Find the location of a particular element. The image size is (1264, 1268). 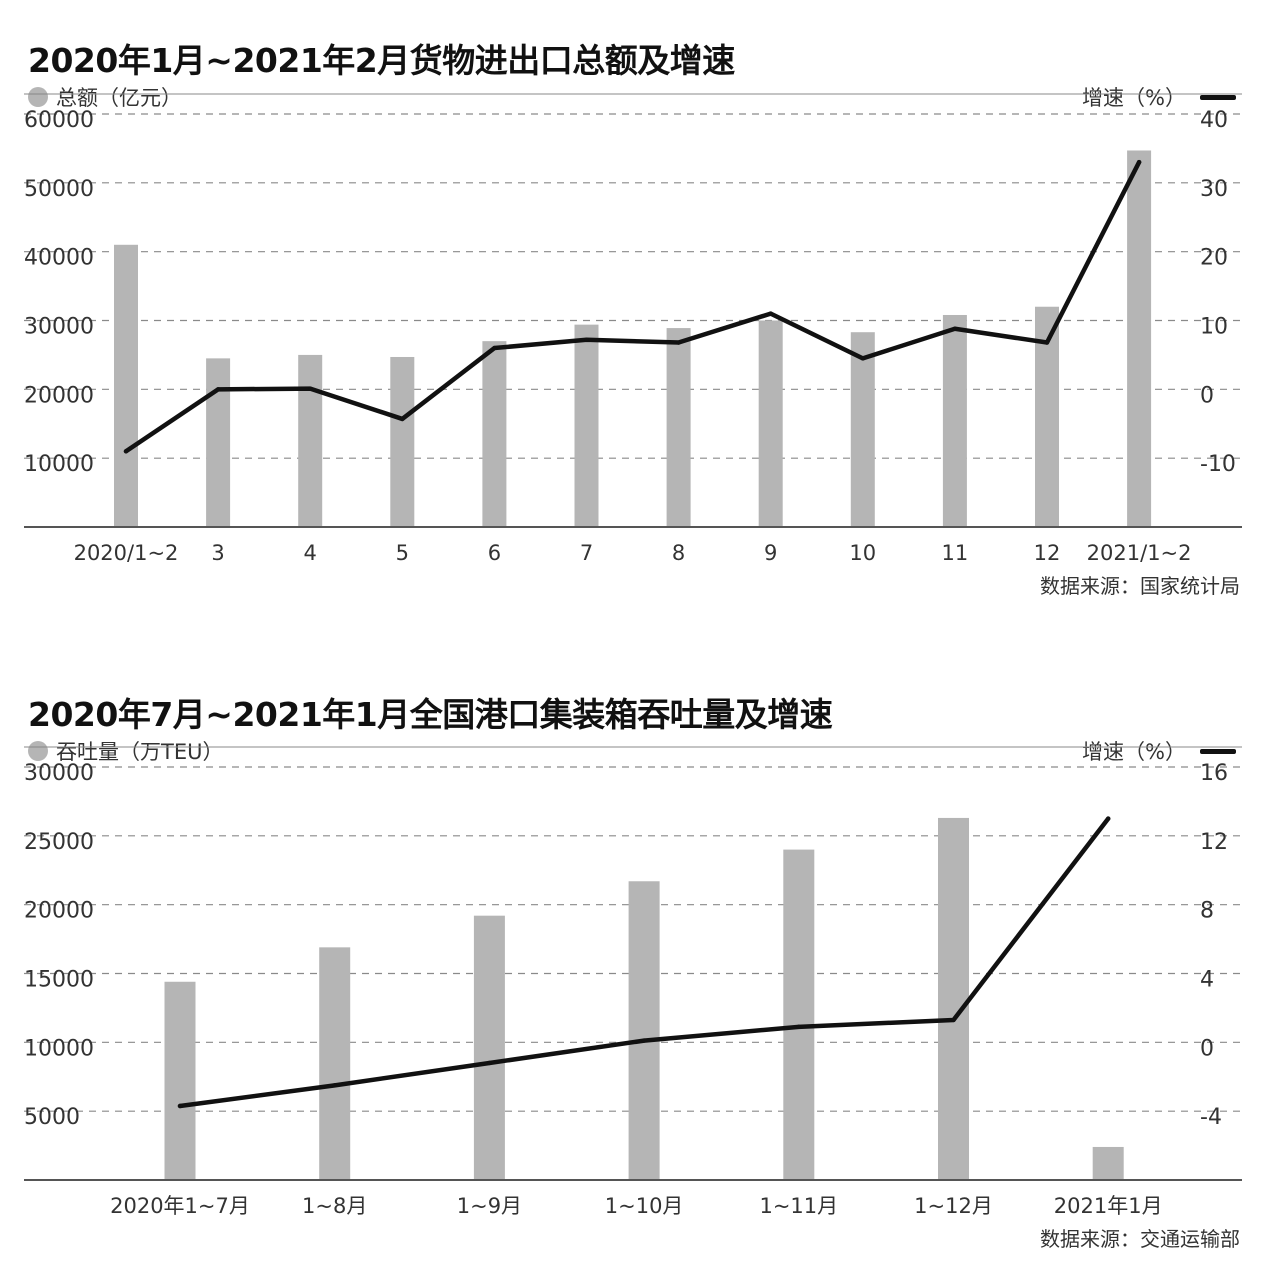

x-tick-label: 2020/1~2 is located at coordinates (126, 553).